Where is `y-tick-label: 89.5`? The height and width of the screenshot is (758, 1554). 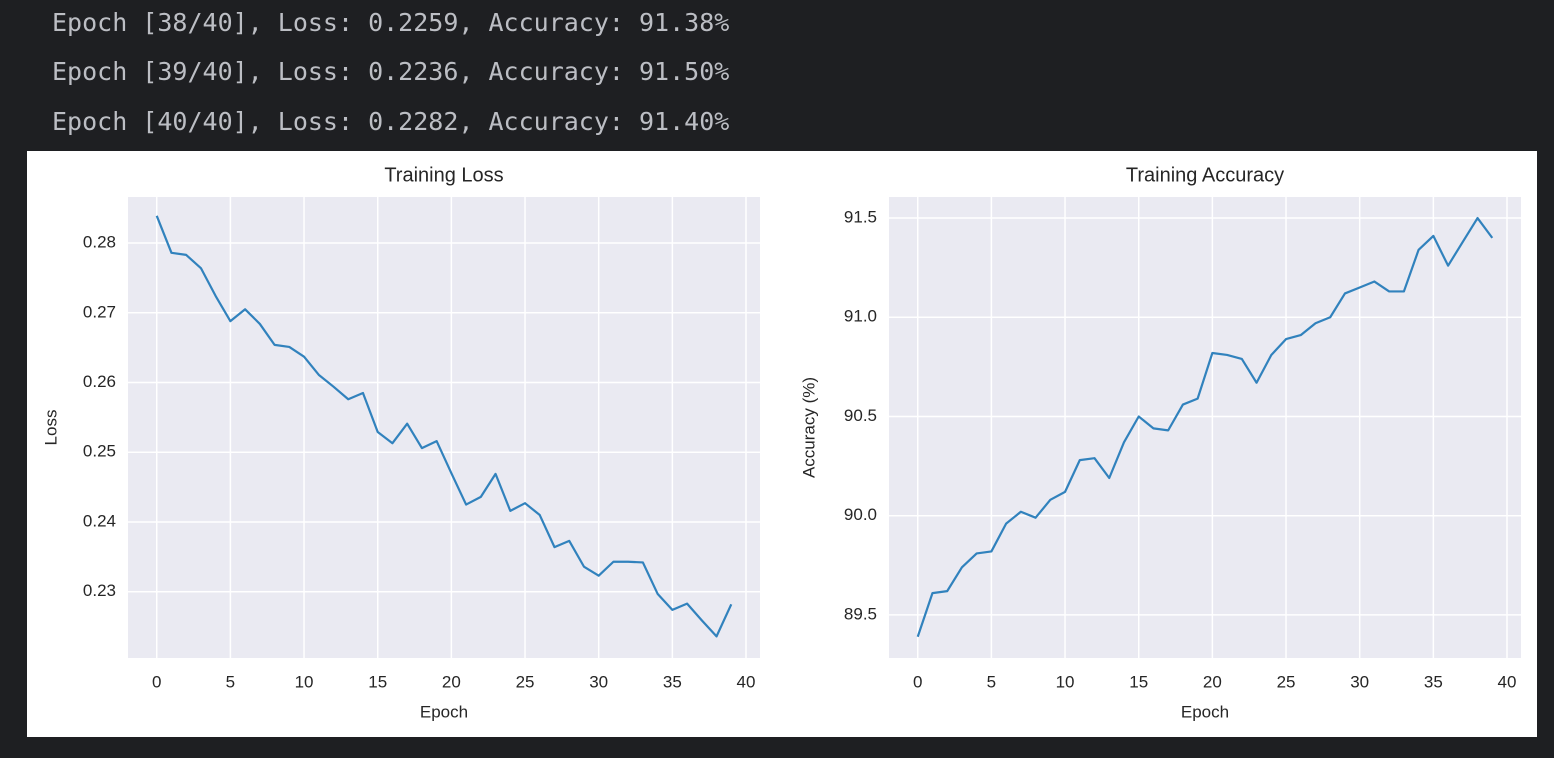
y-tick-label: 89.5 is located at coordinates (860, 613).